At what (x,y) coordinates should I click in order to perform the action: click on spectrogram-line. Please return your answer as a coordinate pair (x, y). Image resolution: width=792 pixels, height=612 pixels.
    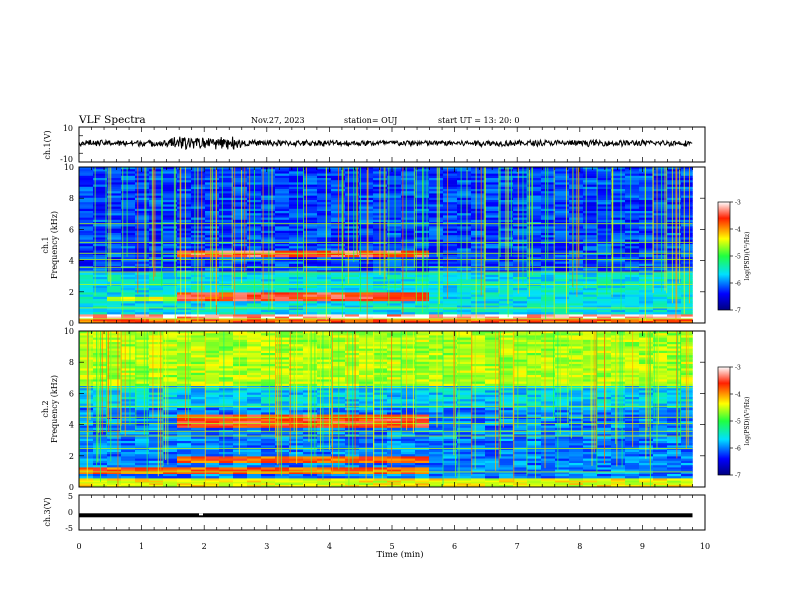
    Looking at the image, I should click on (386, 267).